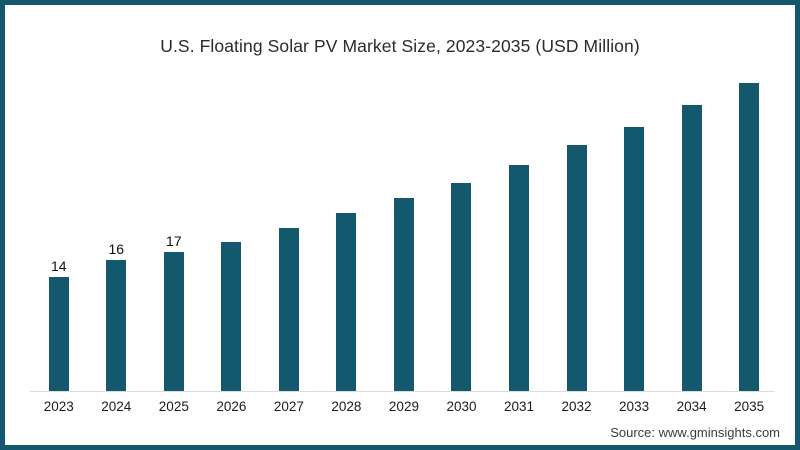 The width and height of the screenshot is (800, 450). I want to click on source-credit: Source: www.gminsights.com, so click(695, 432).